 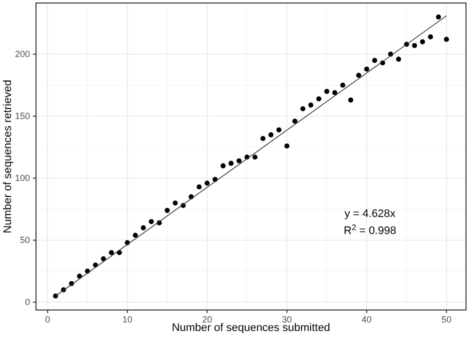 I want to click on x-tick-label: 40, so click(x=367, y=319).